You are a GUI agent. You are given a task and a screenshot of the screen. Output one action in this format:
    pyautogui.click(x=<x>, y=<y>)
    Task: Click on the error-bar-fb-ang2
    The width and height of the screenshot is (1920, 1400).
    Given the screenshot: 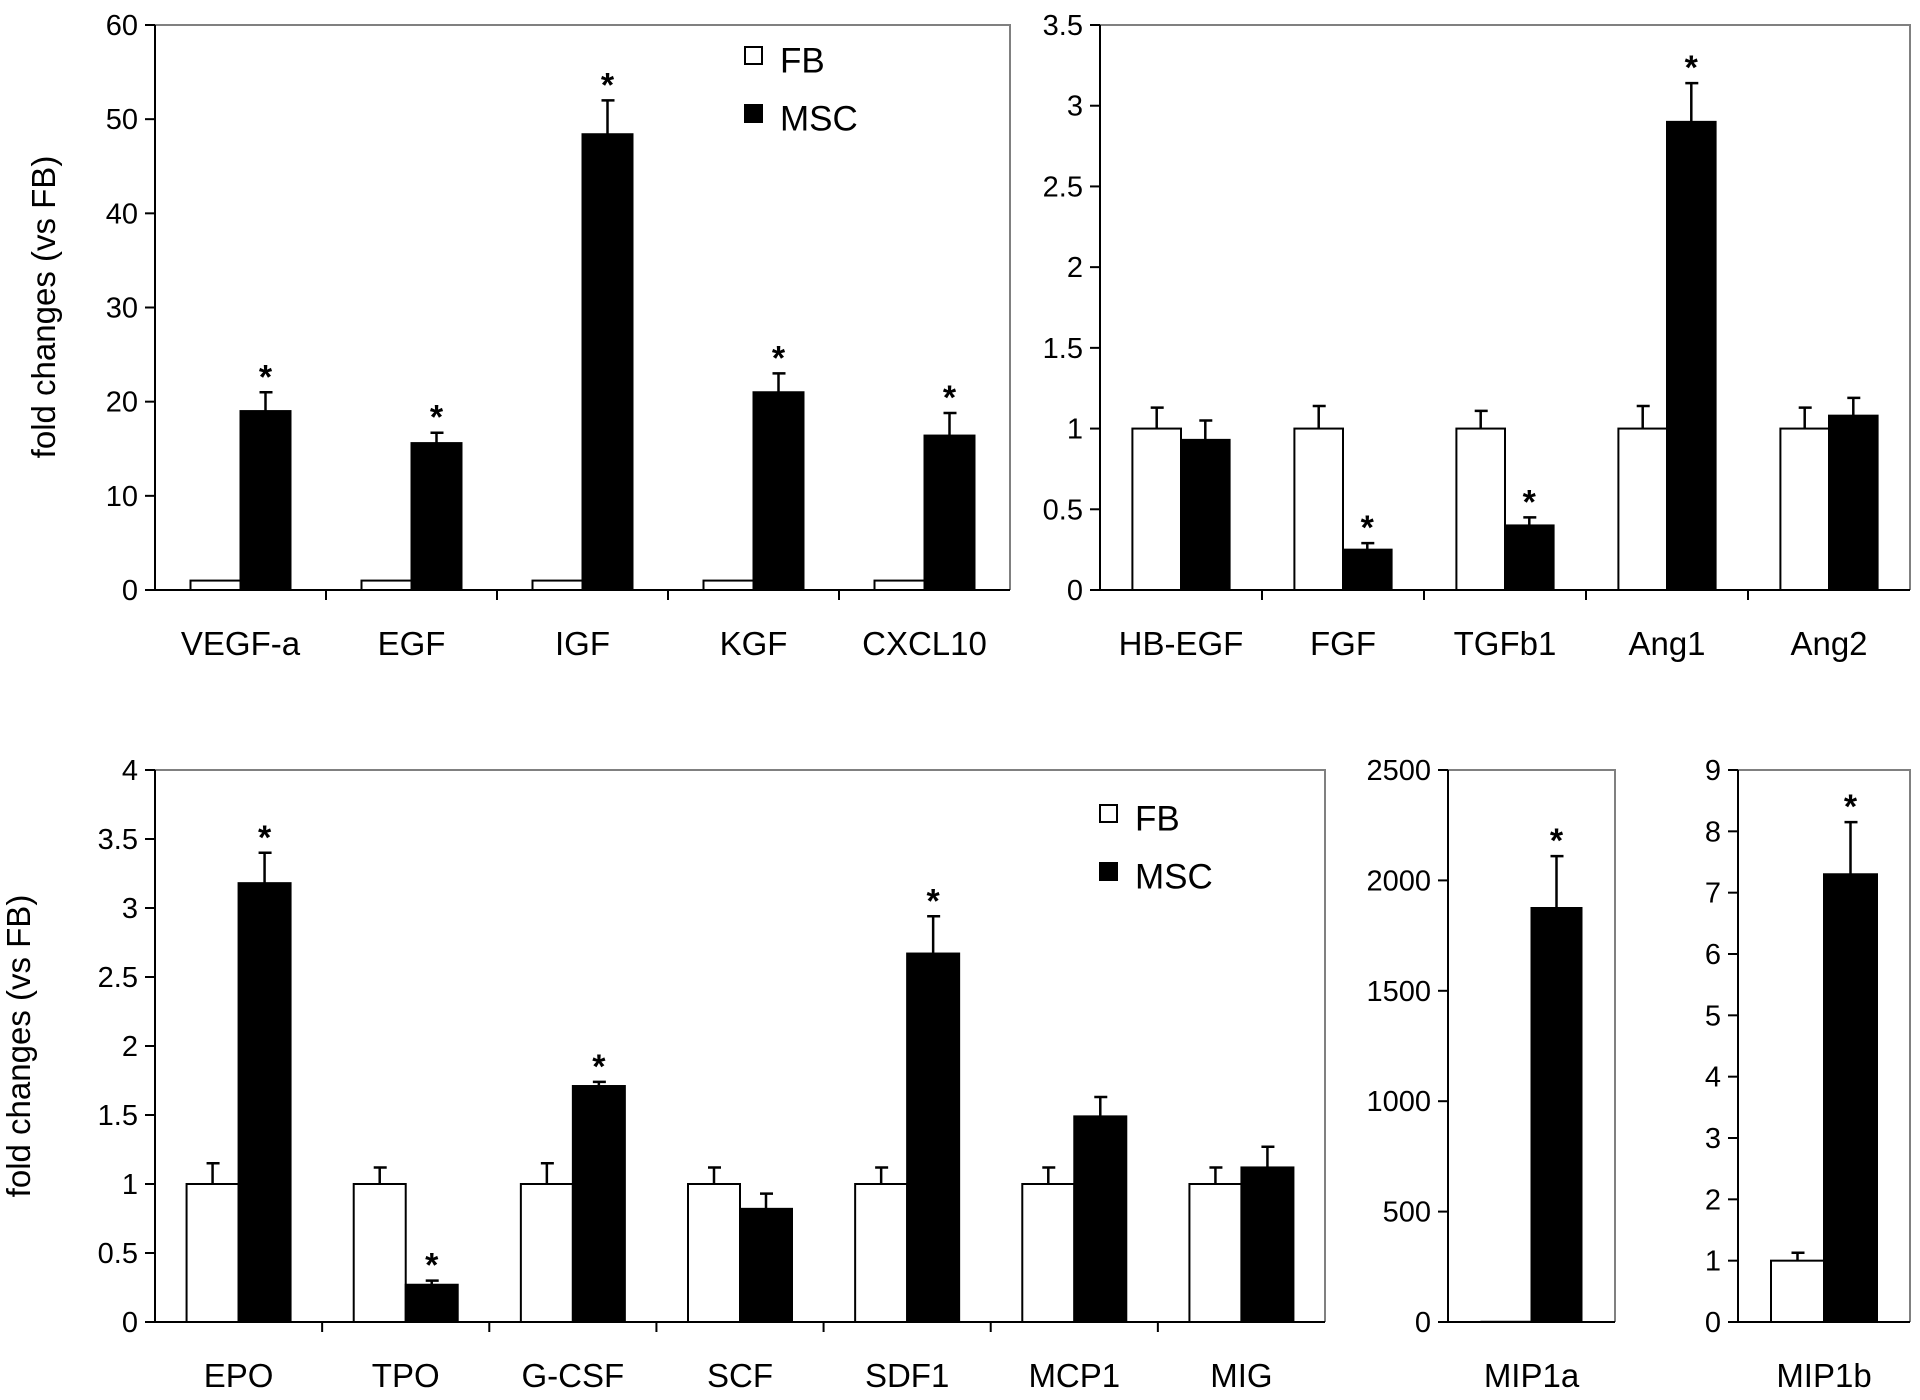 What is the action you would take?
    pyautogui.click(x=1805, y=417)
    